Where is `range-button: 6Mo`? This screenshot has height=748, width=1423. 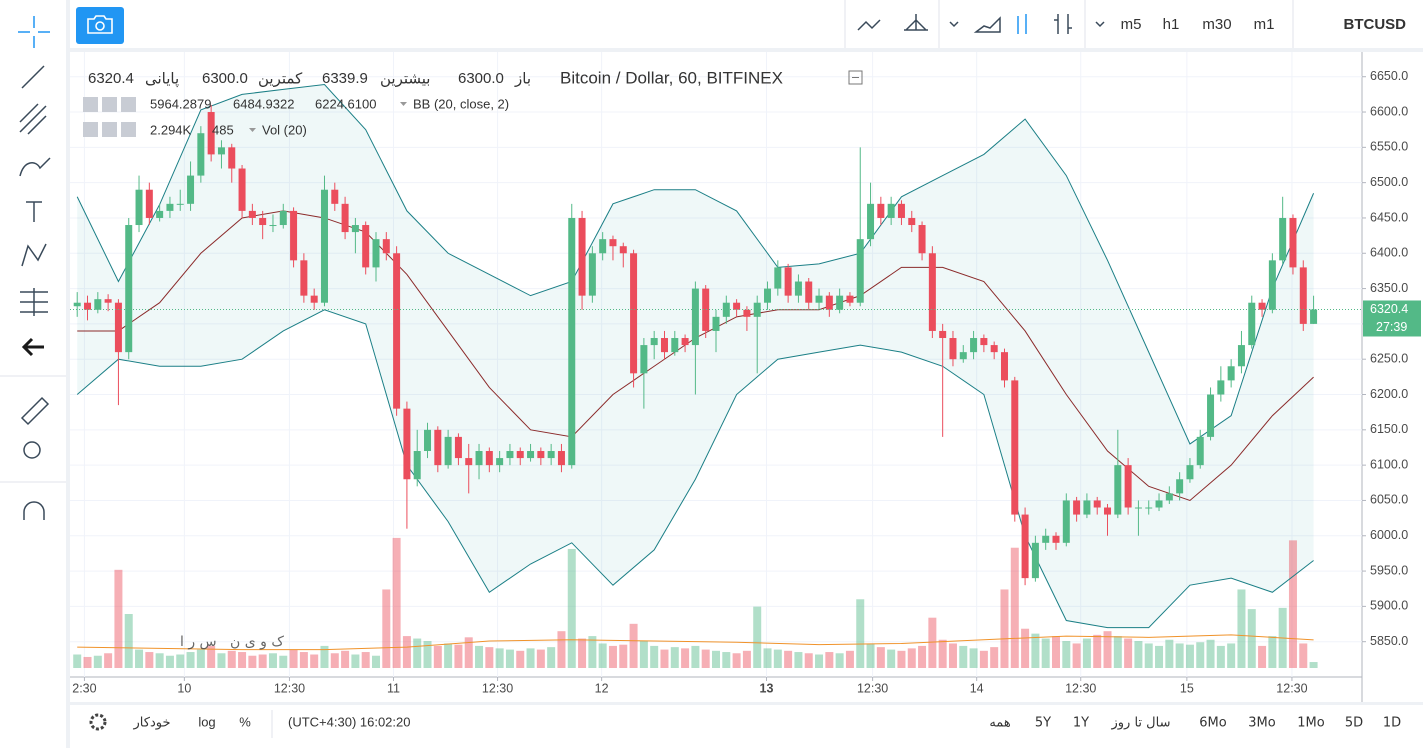 range-button: 6Mo is located at coordinates (1212, 723).